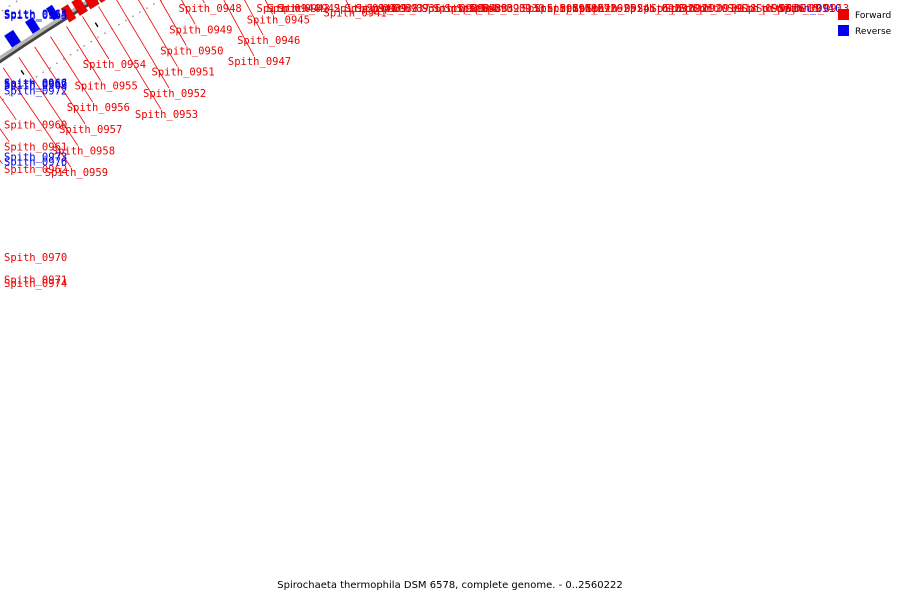  Describe the element at coordinates (35, 148) in the screenshot. I see `gene-label: Spith_0961` at that location.